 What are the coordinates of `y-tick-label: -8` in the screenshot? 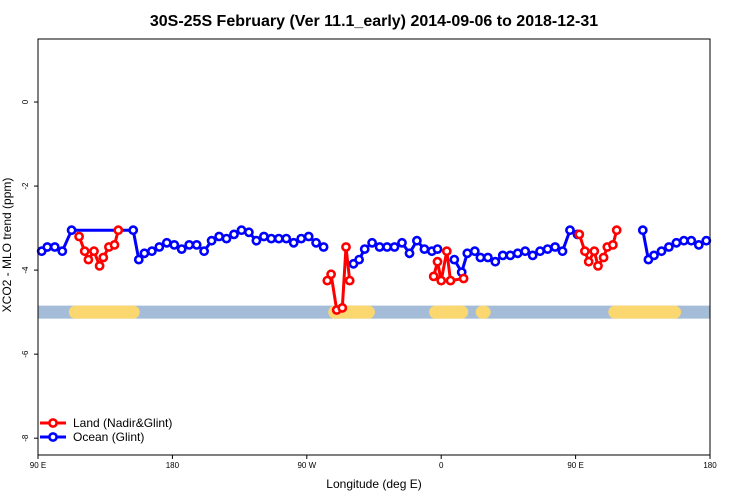 It's located at (25, 438).